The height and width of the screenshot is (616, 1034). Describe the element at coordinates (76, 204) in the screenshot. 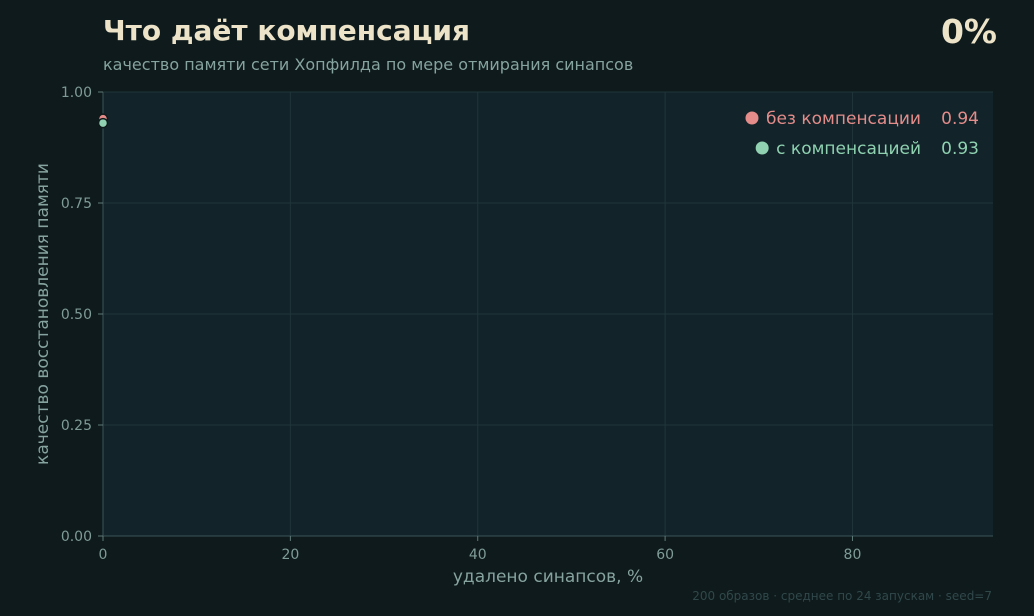

I see `y-tick-label: 0.75` at that location.